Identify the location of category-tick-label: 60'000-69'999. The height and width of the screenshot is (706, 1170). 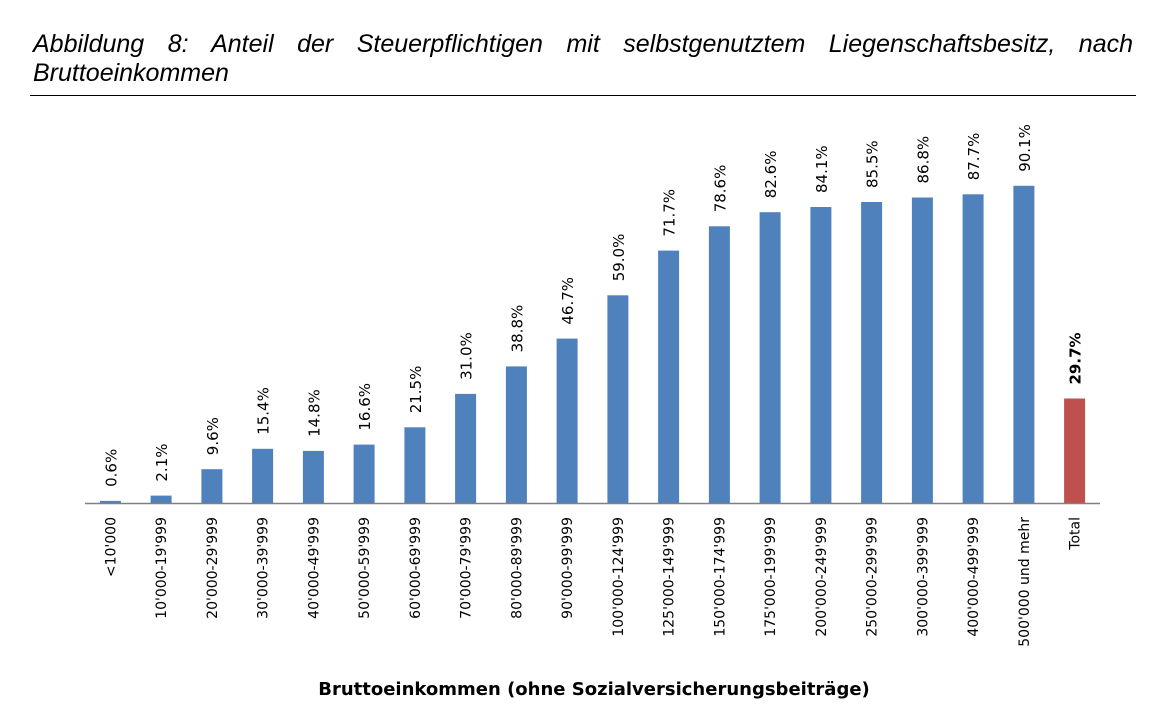
(416, 568).